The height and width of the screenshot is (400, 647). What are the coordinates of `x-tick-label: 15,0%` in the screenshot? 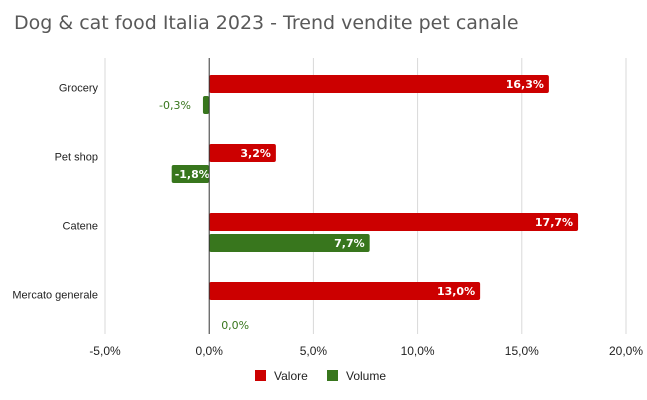 It's located at (522, 351).